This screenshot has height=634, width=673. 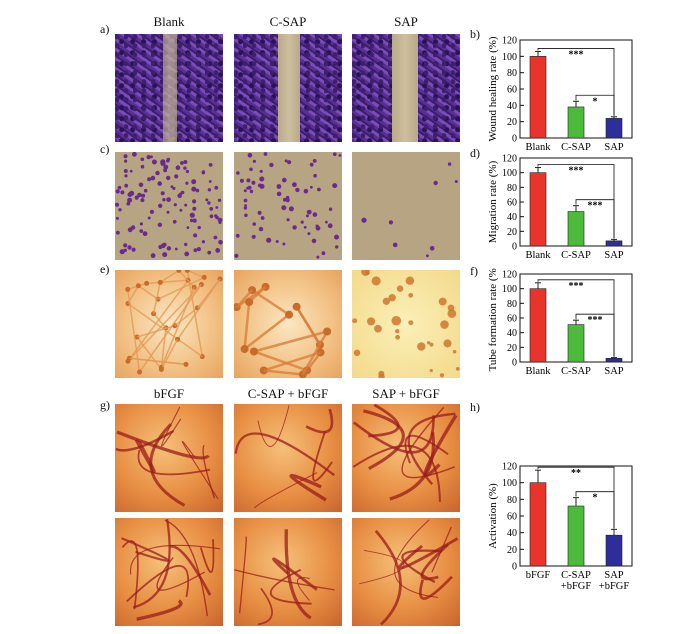 What do you see at coordinates (169, 88) in the screenshot?
I see `scratch-image-blank` at bounding box center [169, 88].